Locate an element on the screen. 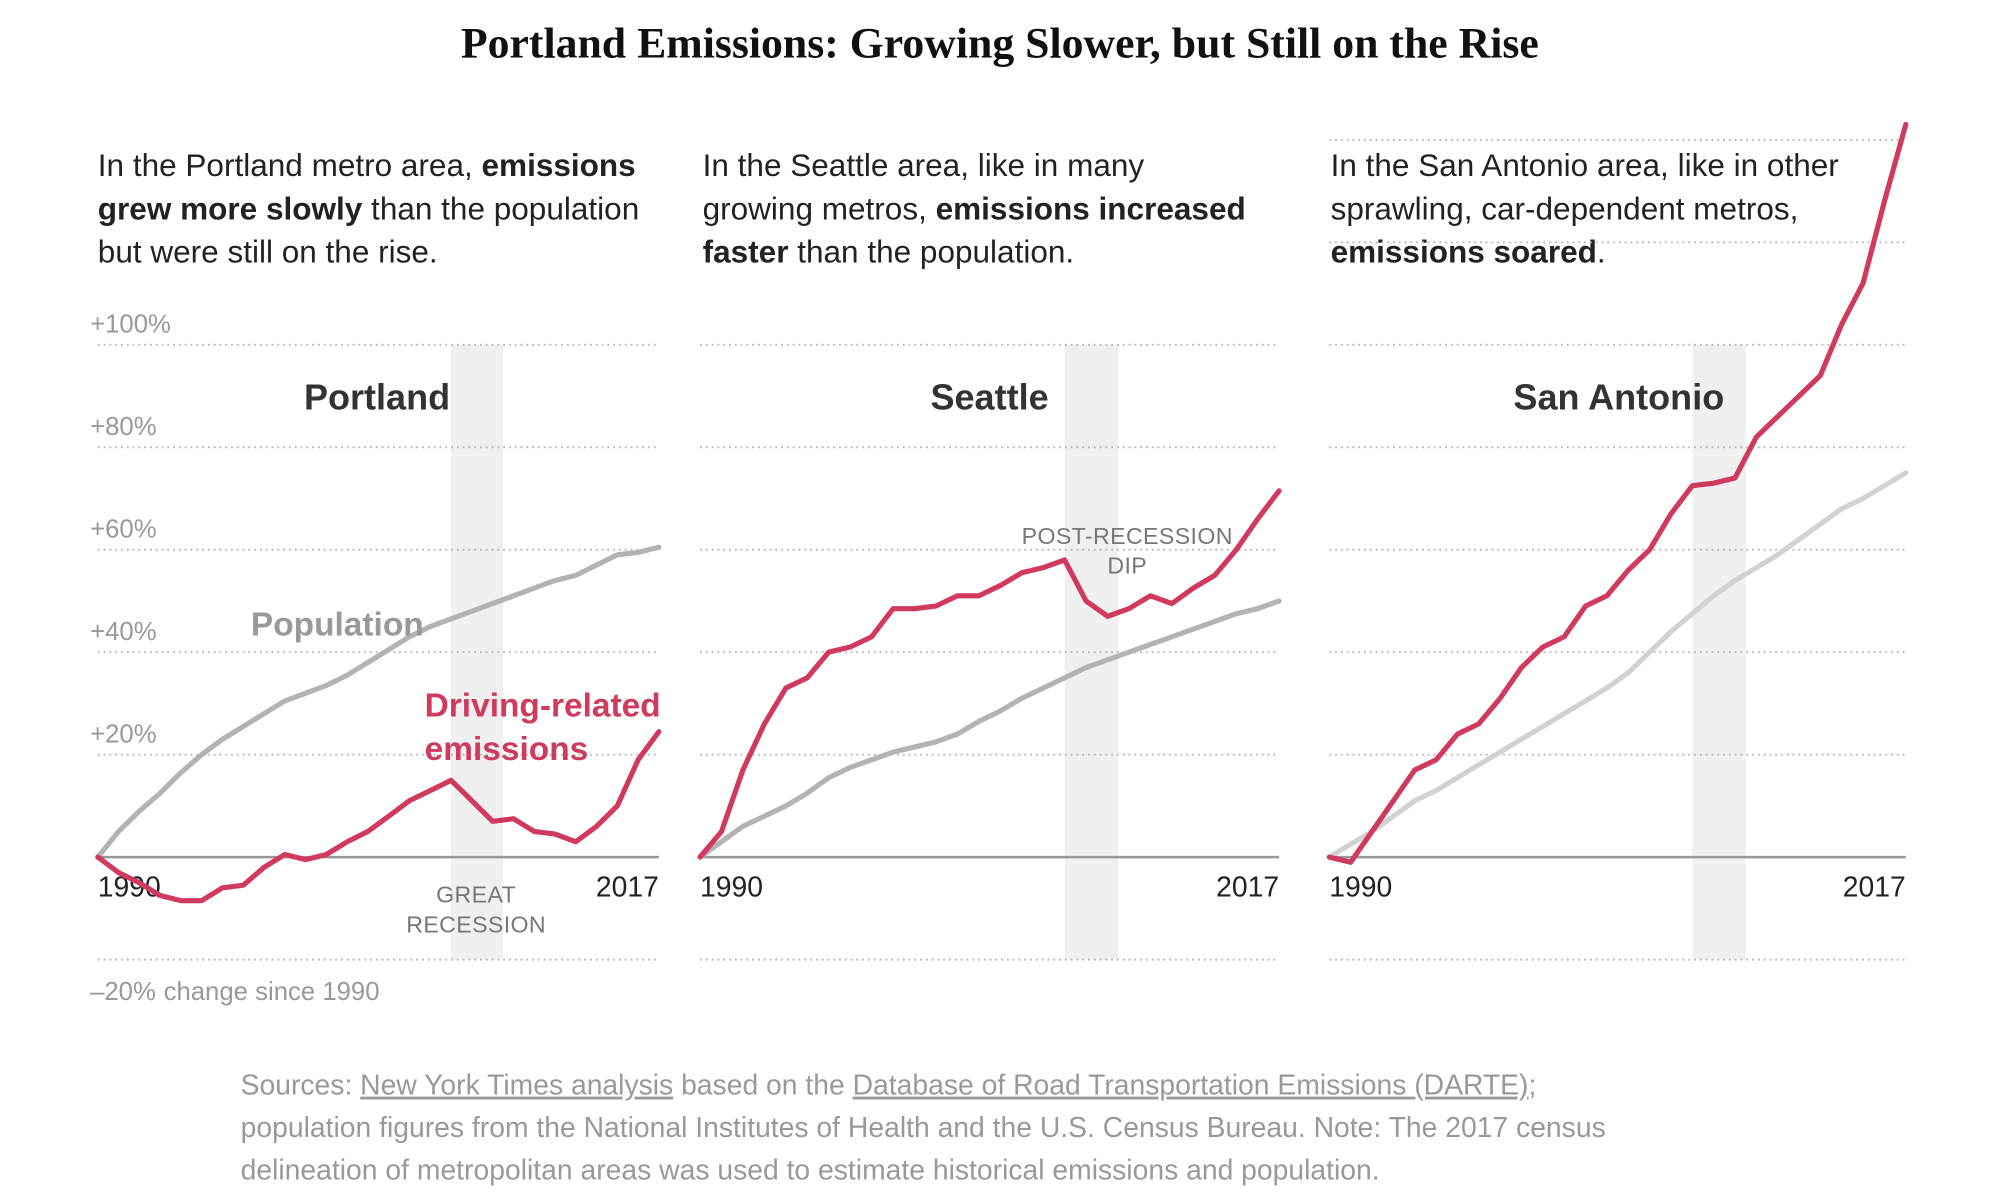 This screenshot has width=1992, height=1204. series-label: Population is located at coordinates (337, 624).